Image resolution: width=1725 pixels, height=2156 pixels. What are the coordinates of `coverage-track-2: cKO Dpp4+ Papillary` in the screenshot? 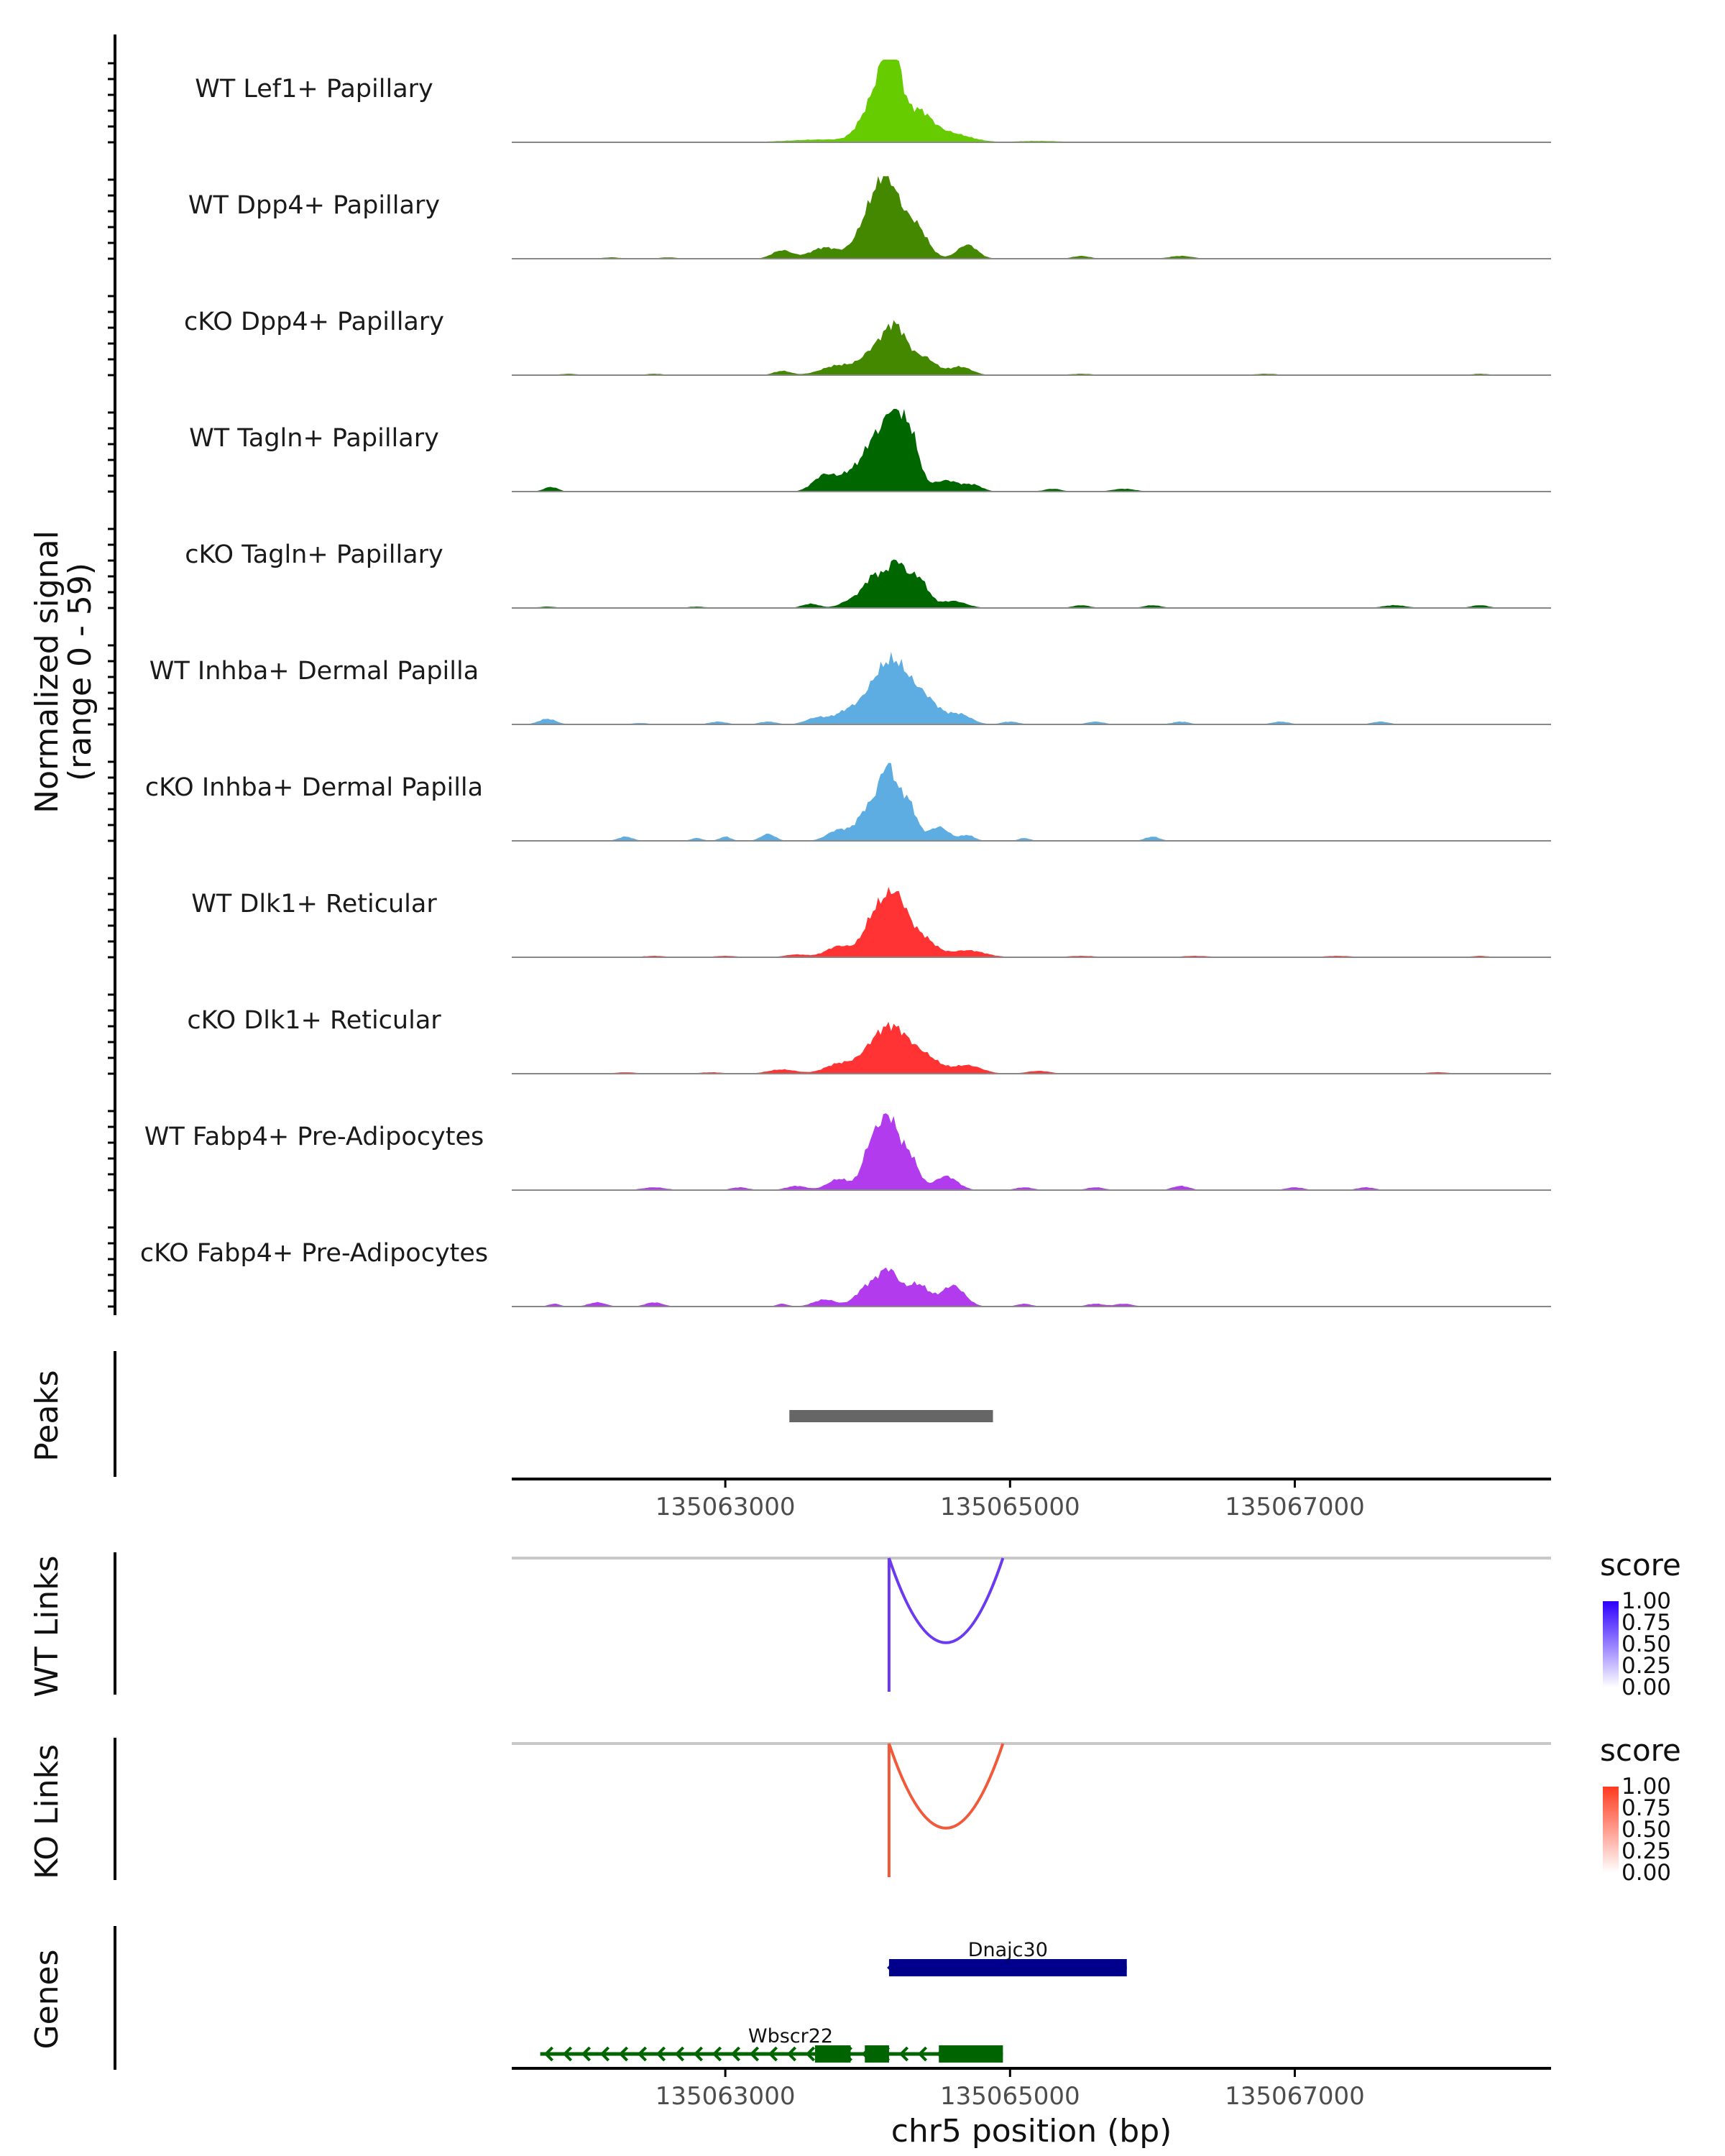 It's located at (867, 342).